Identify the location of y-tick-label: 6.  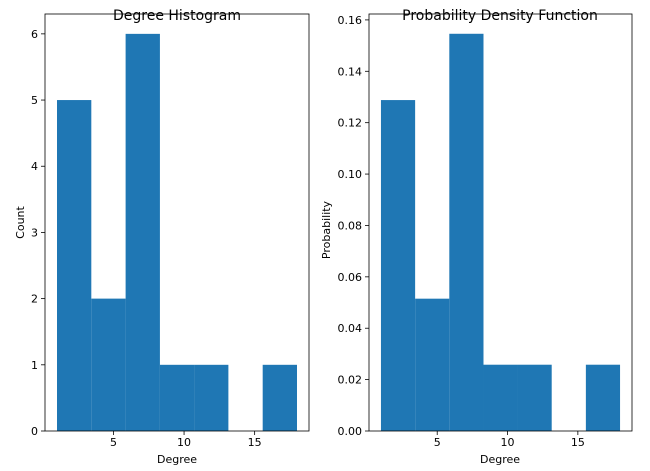
(34, 34).